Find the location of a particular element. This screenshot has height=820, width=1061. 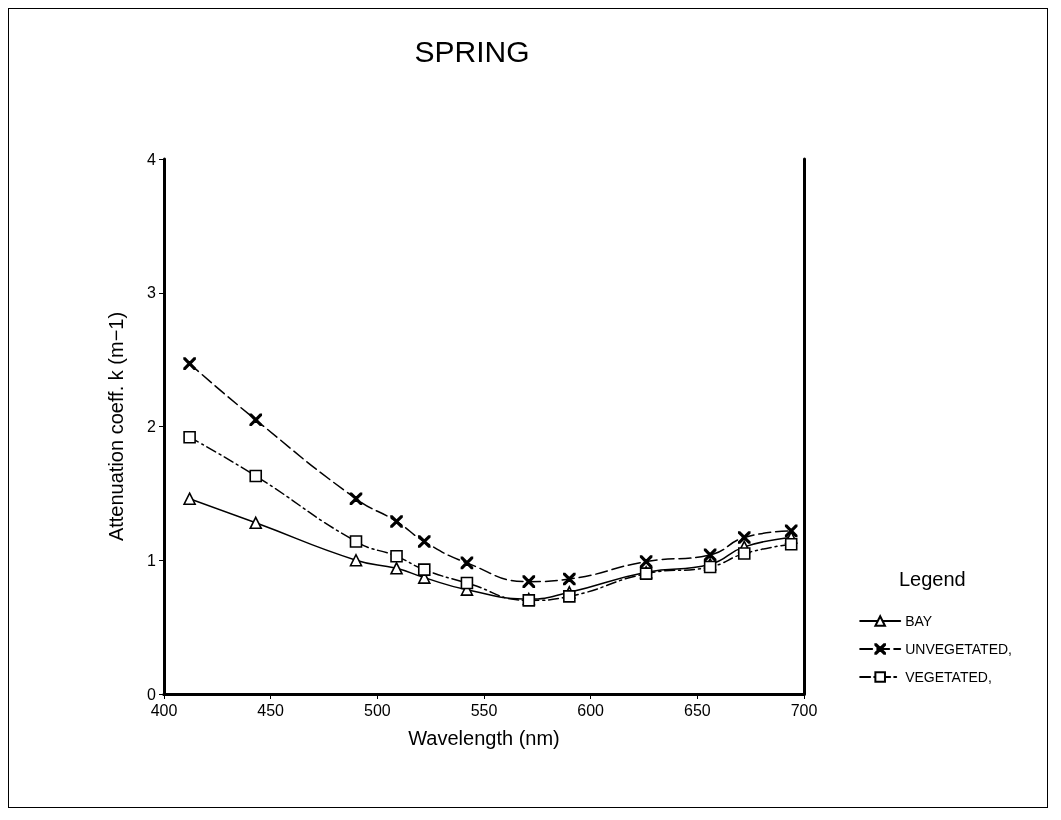

x-tick-label: 550 is located at coordinates (484, 710).